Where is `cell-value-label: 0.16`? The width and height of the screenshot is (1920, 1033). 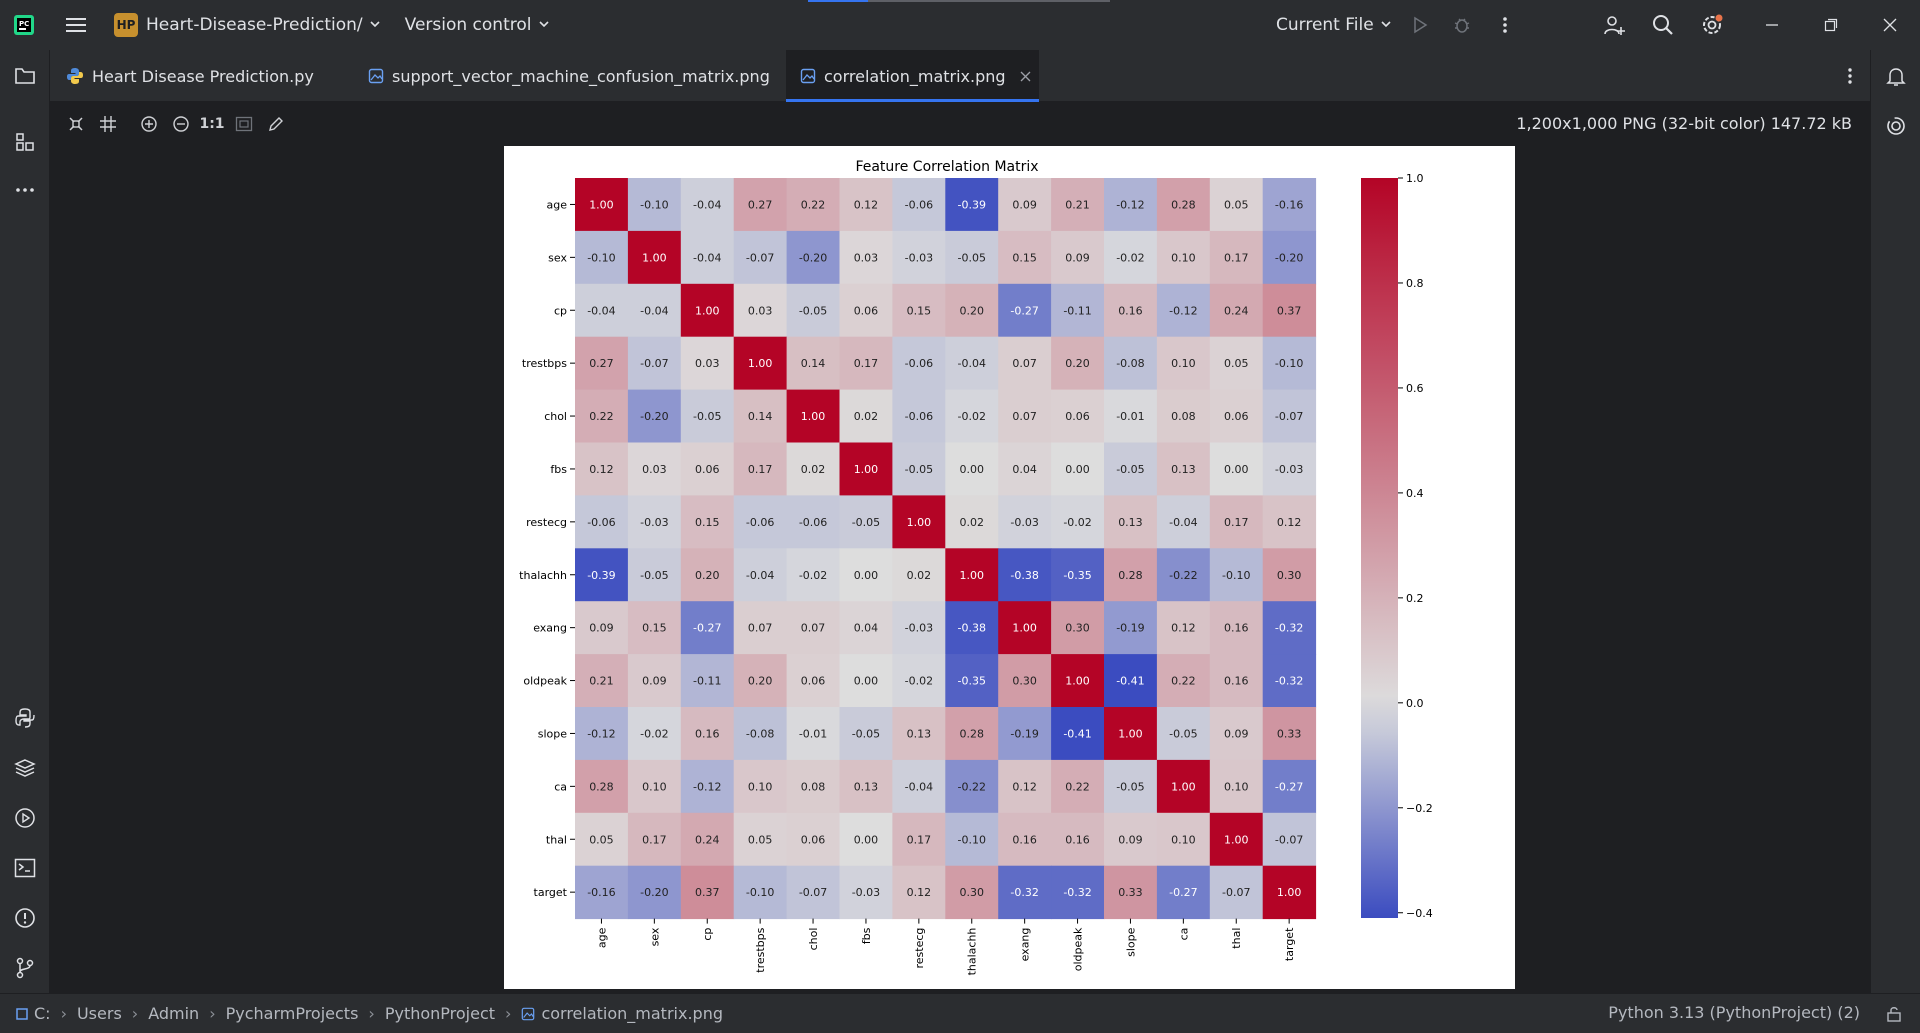 cell-value-label: 0.16 is located at coordinates (1130, 310).